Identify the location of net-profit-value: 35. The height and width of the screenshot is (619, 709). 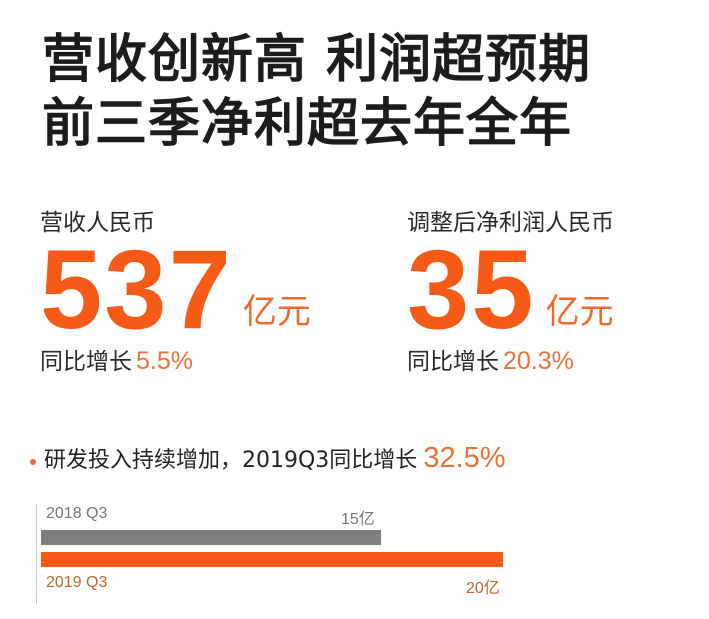
(471, 289).